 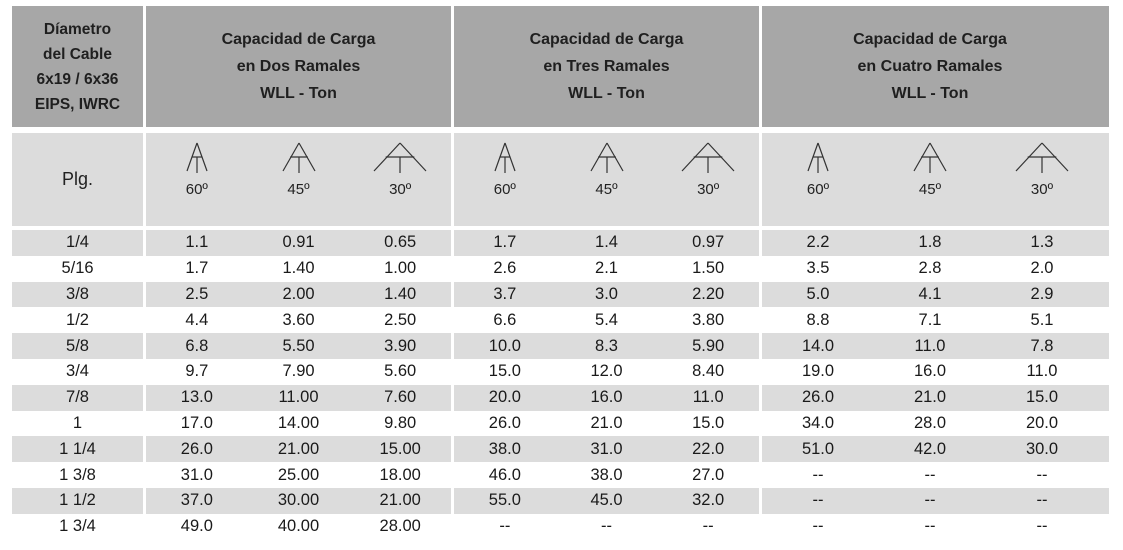 I want to click on value-cell: 7.90, so click(x=298, y=371).